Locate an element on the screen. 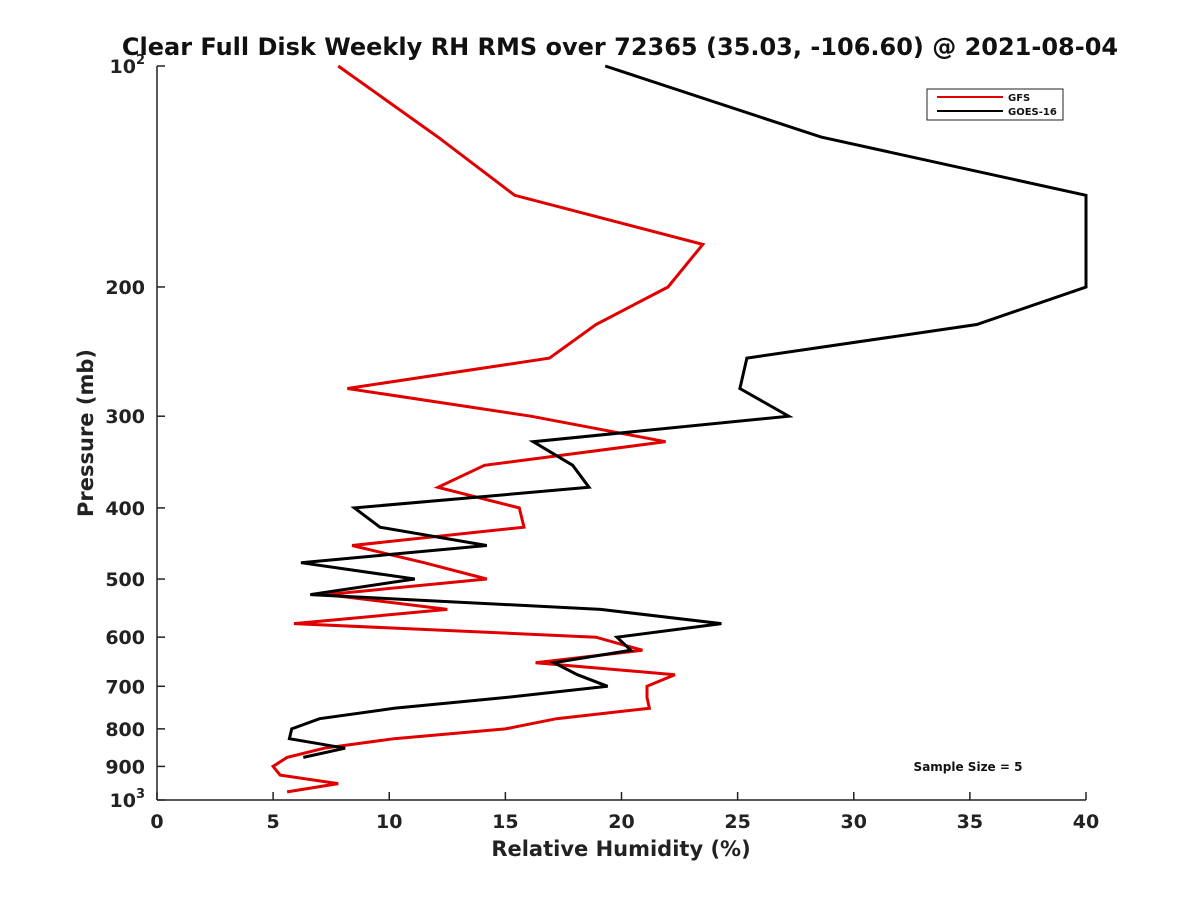  sample-size-annotation: Sample Size = 5 is located at coordinates (968, 767).